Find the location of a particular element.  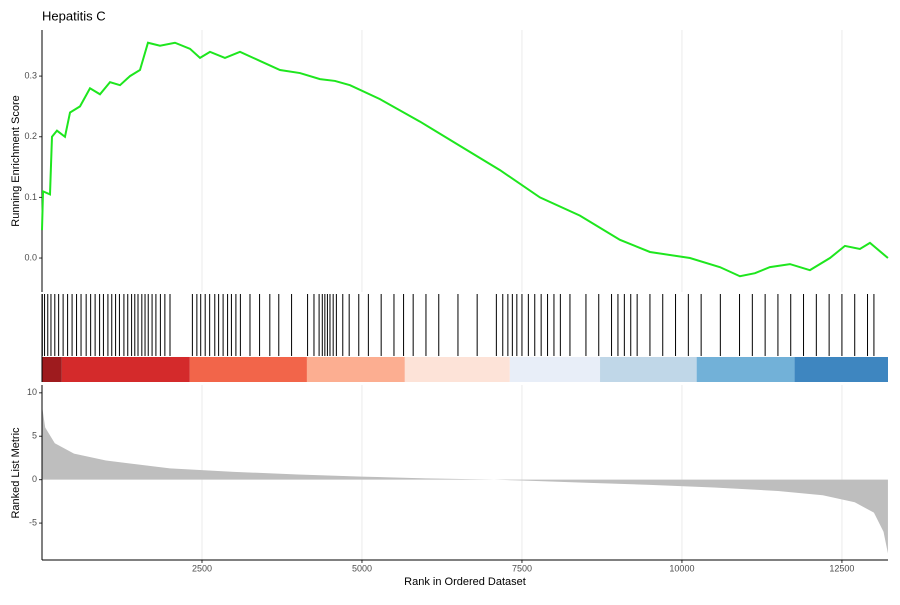

y-axis-title: Running Enrichment Score is located at coordinates (16, 160).